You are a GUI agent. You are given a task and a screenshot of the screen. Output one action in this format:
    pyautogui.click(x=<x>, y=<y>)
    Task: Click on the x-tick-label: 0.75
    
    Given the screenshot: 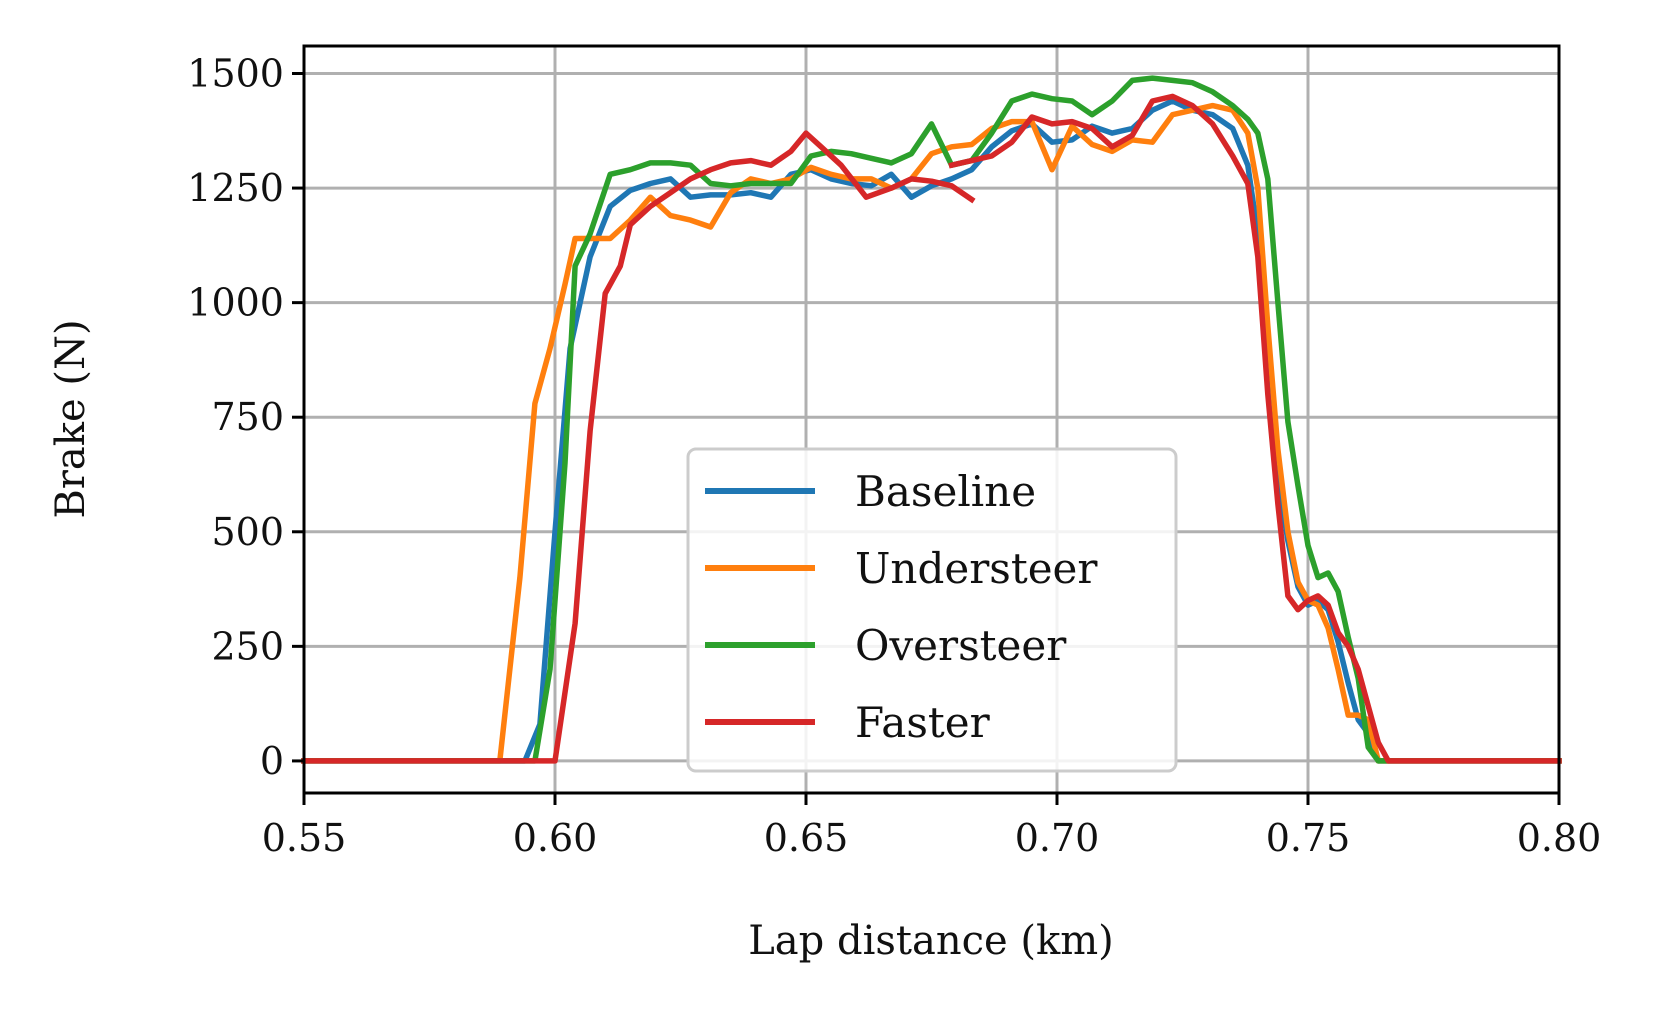 What is the action you would take?
    pyautogui.click(x=1308, y=838)
    